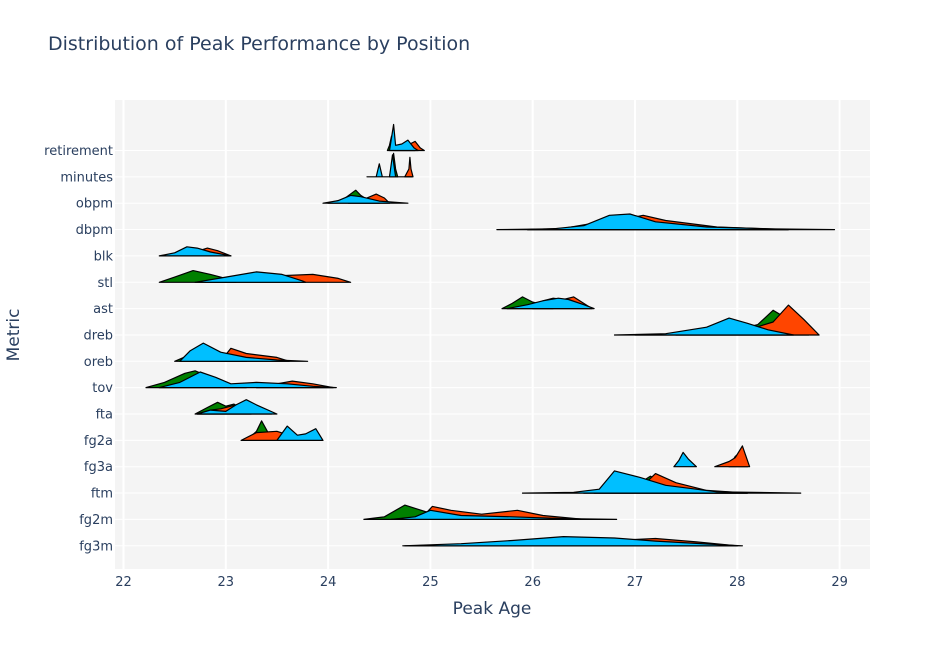  Describe the element at coordinates (300, 433) in the screenshot. I see `density-fg2a-blue` at that location.